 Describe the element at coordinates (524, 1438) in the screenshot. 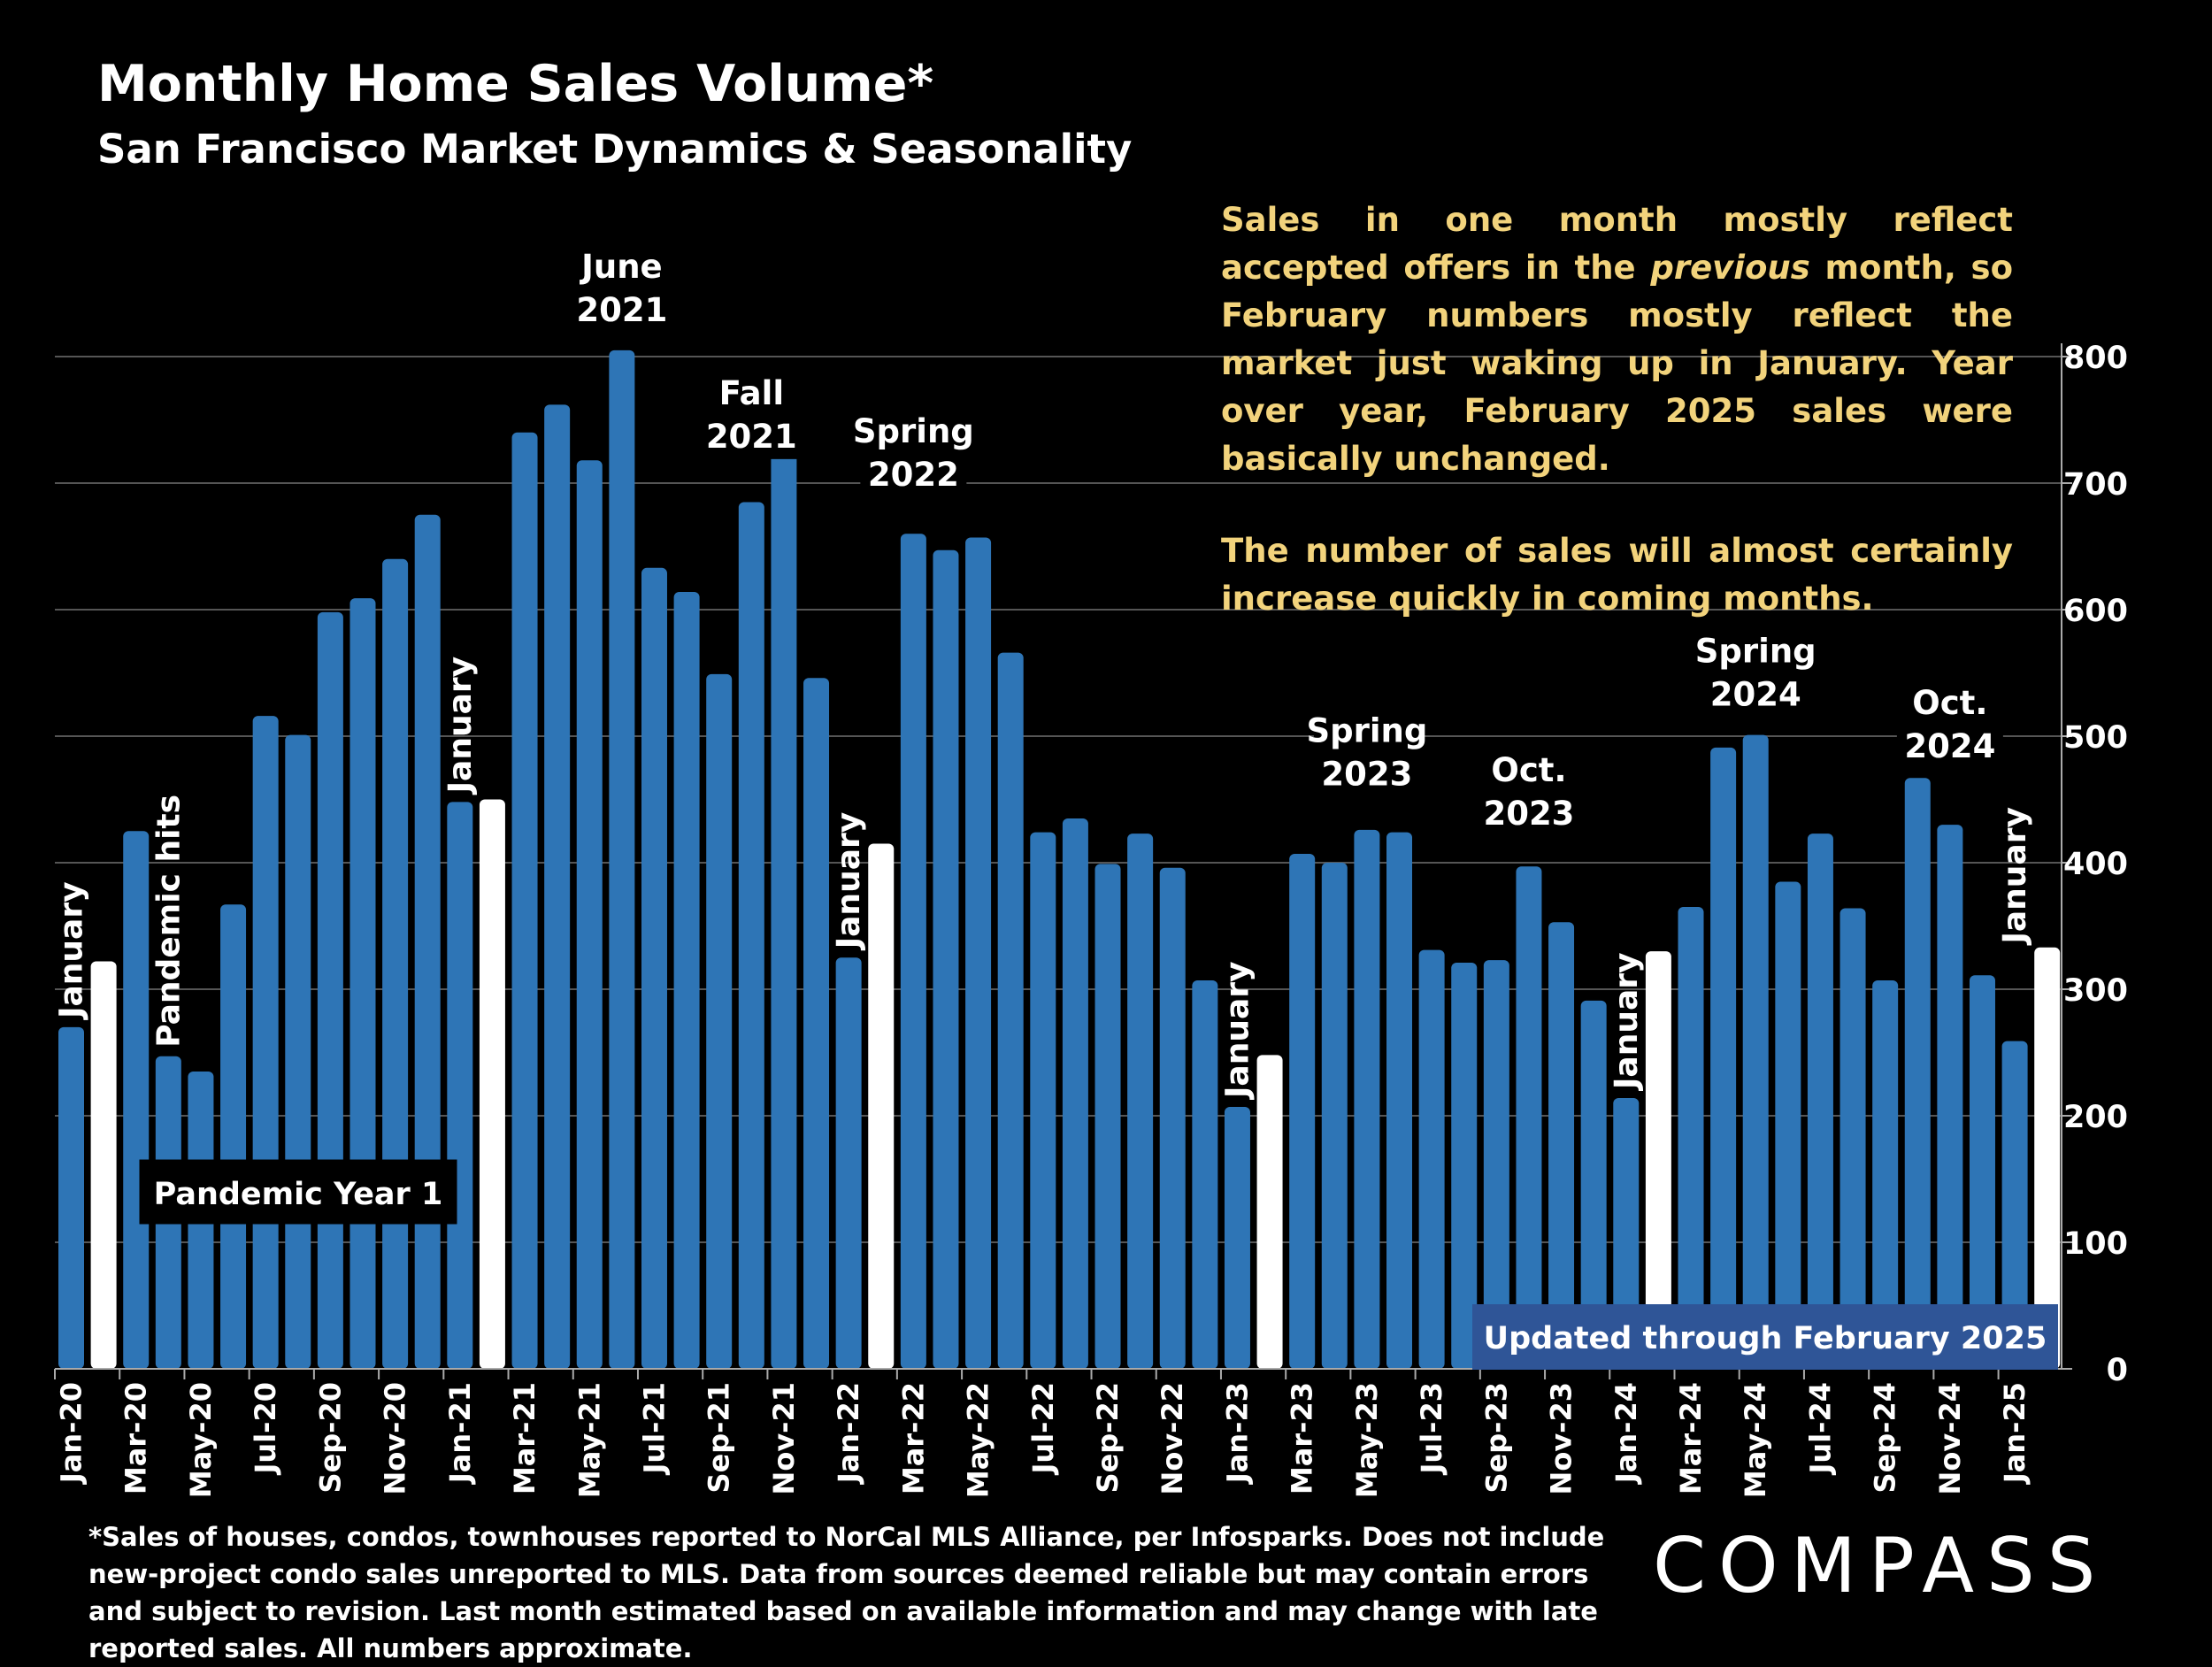

I see `x-tick-label: Mar-21` at that location.